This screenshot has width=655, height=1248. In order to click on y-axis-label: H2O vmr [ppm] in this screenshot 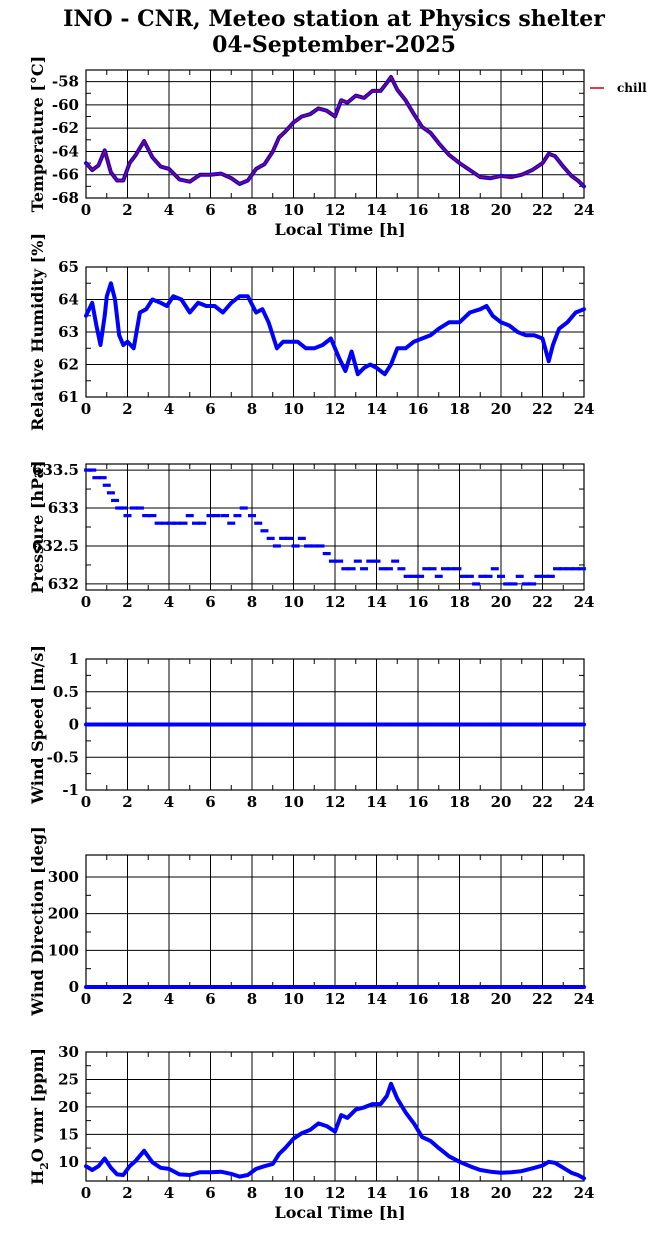, I will do `click(39, 1116)`.